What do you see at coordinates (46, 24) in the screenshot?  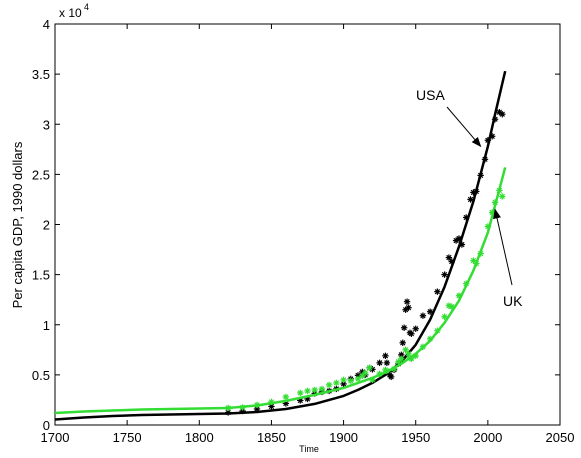 I see `y-tick-label: 4` at bounding box center [46, 24].